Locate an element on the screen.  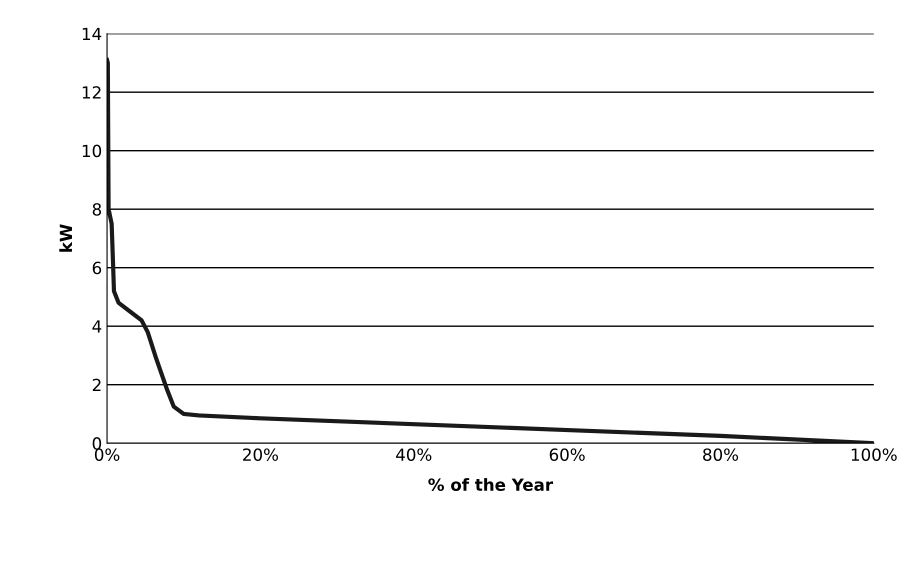
x-tick-label: 40% is located at coordinates (414, 454).